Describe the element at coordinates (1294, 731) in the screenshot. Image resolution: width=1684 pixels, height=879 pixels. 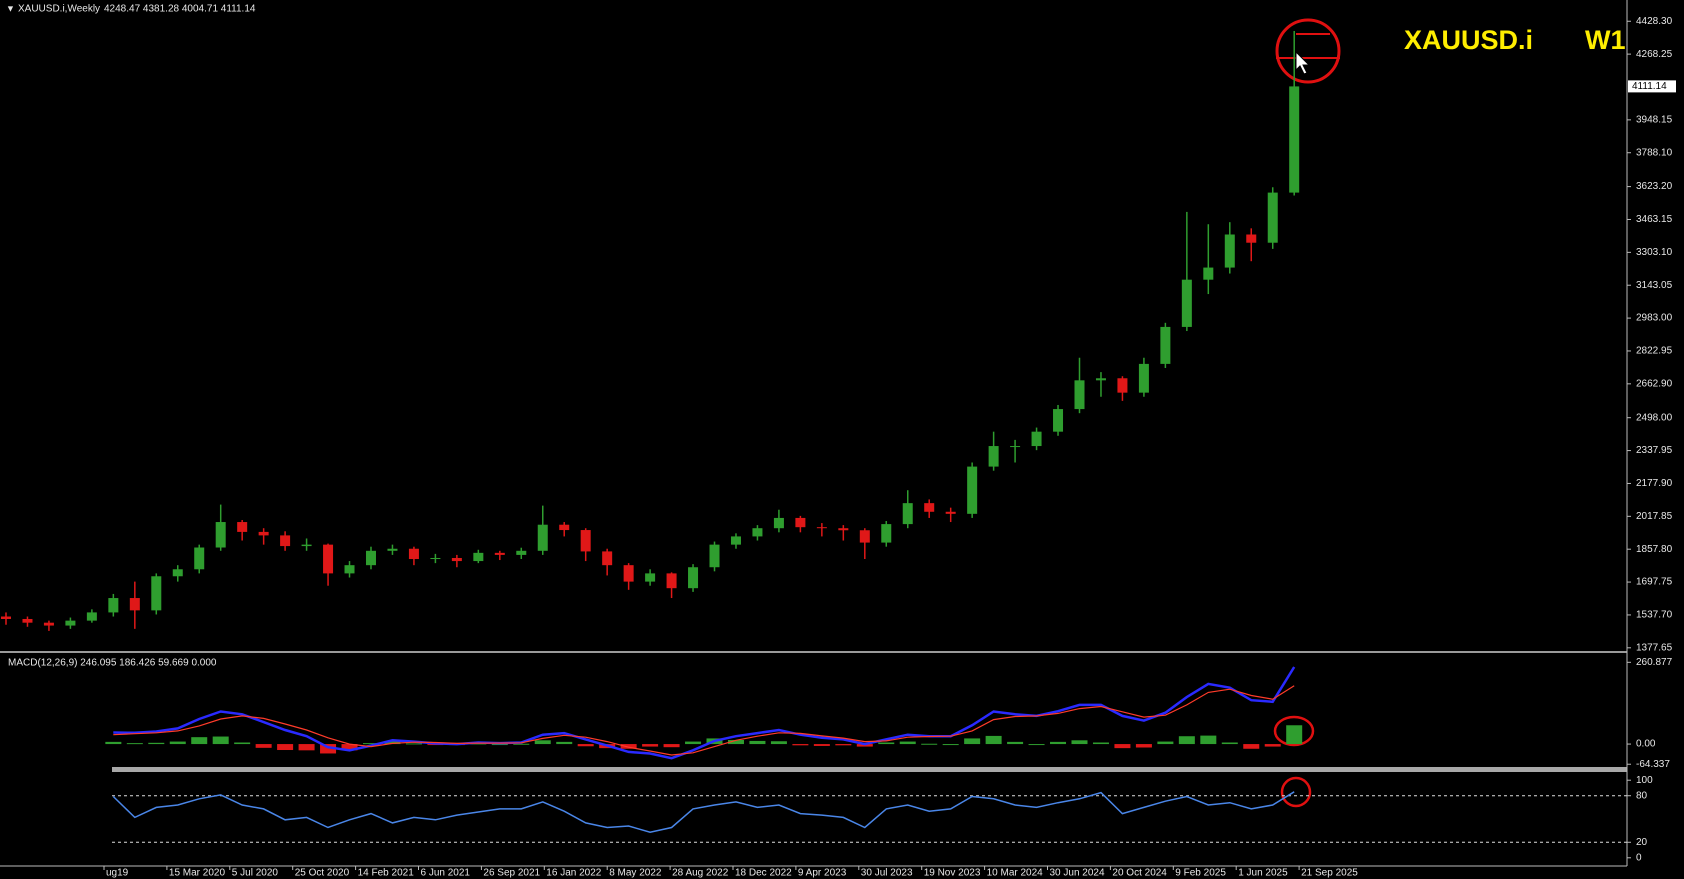
I see `highlight-circle` at that location.